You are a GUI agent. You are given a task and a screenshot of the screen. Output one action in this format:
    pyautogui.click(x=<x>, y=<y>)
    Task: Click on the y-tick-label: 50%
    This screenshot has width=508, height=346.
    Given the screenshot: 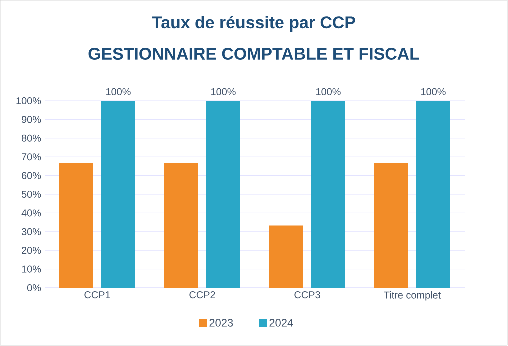 What is the action you would take?
    pyautogui.click(x=32, y=194)
    